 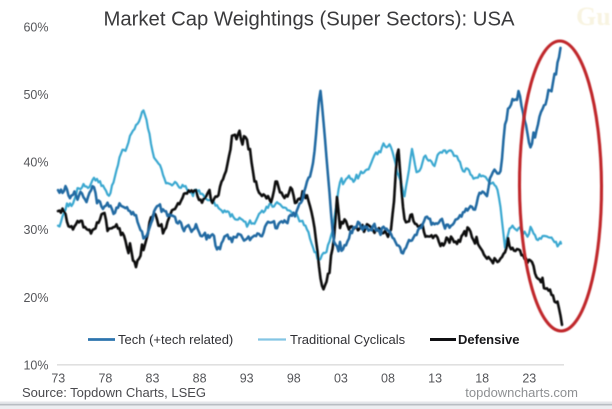 What do you see at coordinates (294, 379) in the screenshot?
I see `svg-text: 98` at bounding box center [294, 379].